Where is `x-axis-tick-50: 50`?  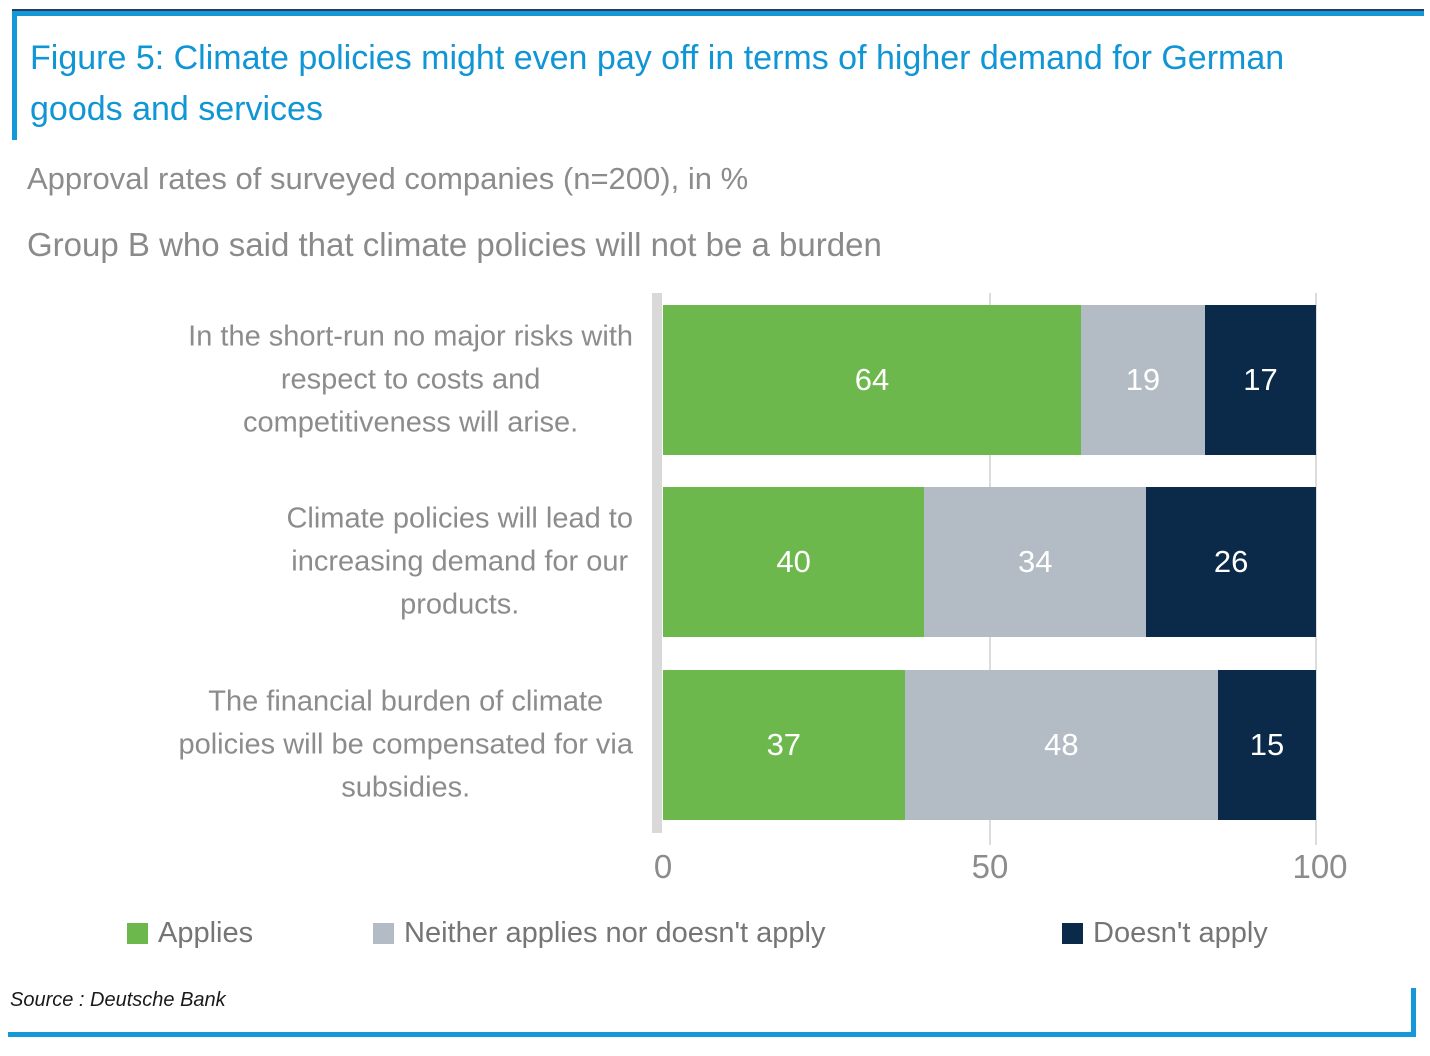
x-axis-tick-50: 50 is located at coordinates (990, 866).